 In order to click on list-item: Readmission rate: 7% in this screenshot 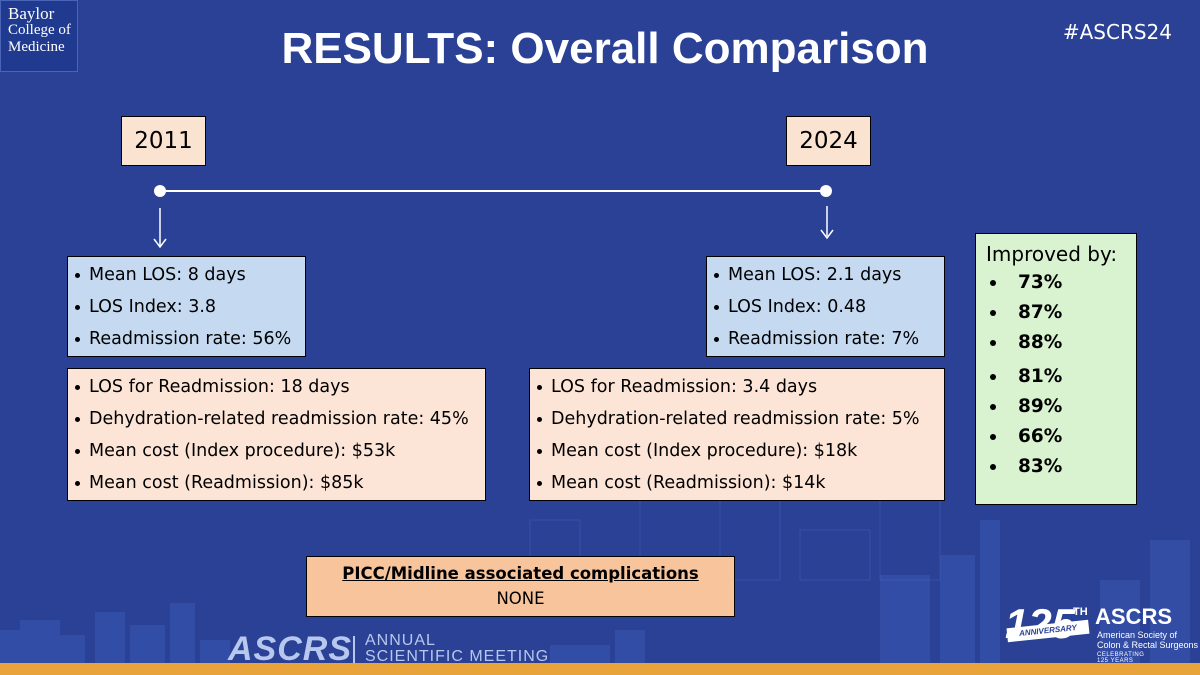, I will do `click(825, 339)`.